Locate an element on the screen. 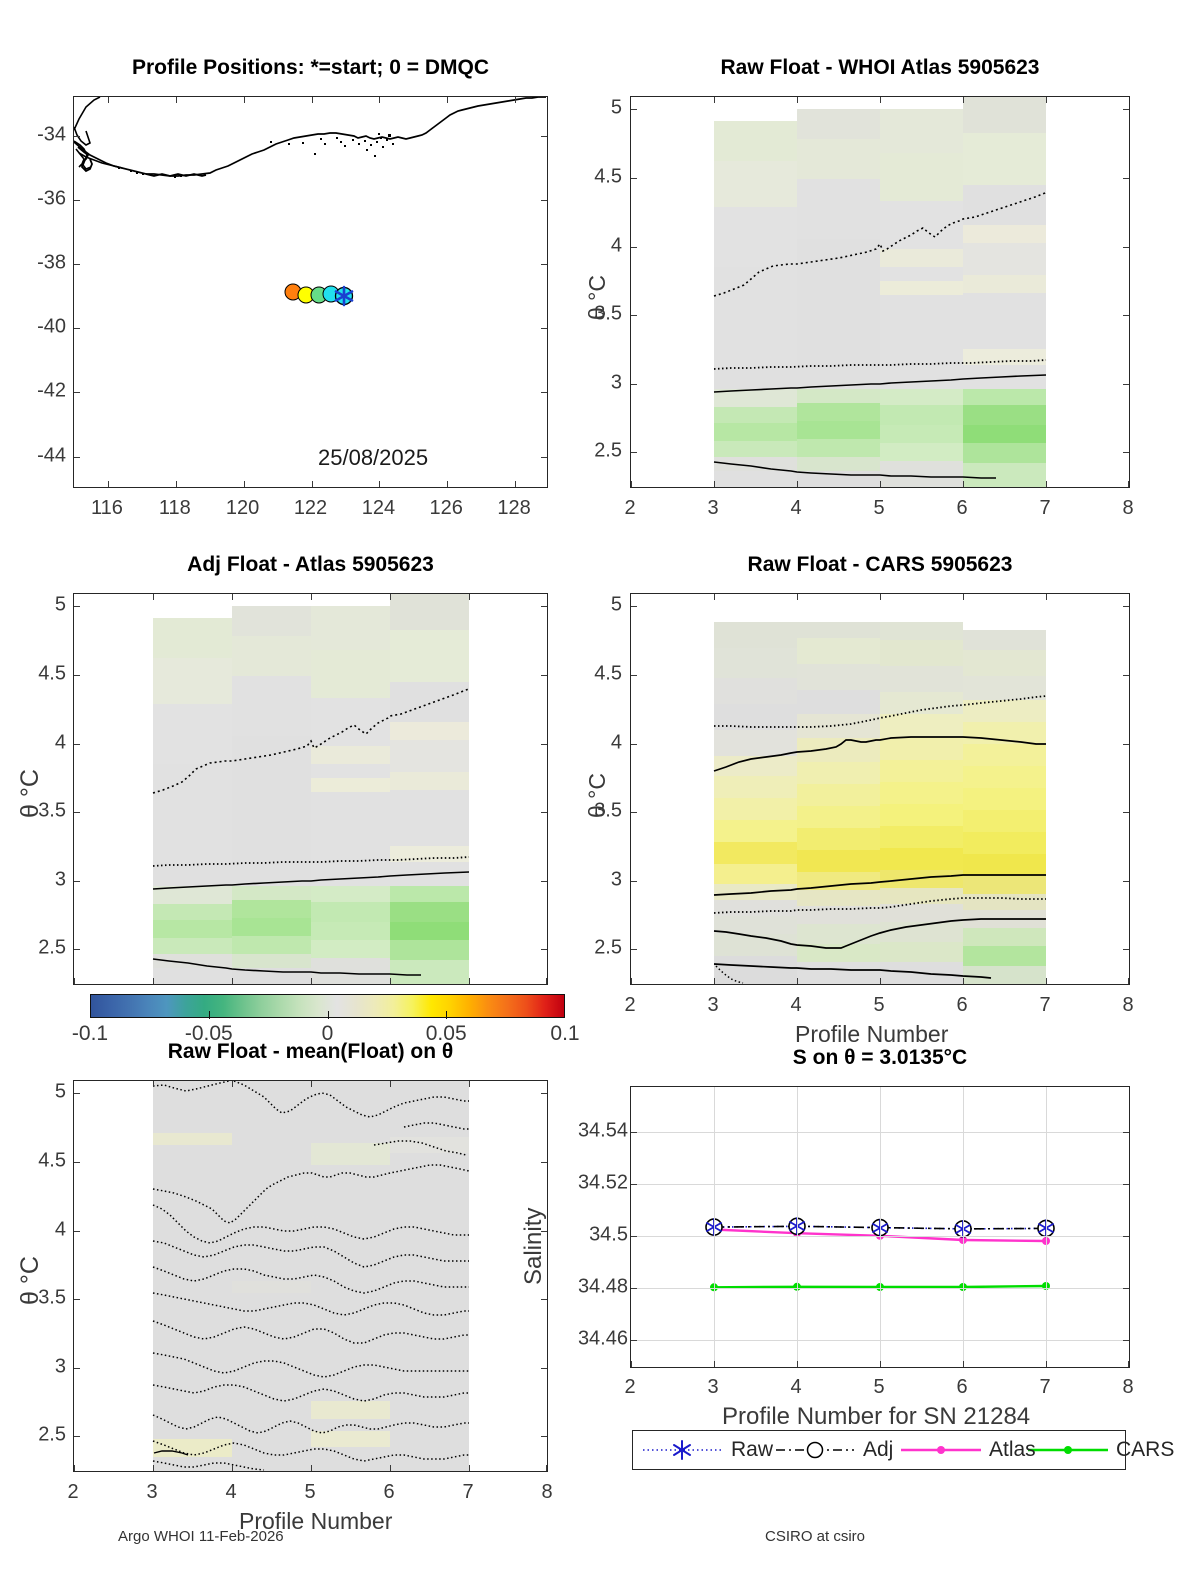 The height and width of the screenshot is (1575, 1200). raw-minus-mean-ytick-label: 4 is located at coordinates (60, 1229).